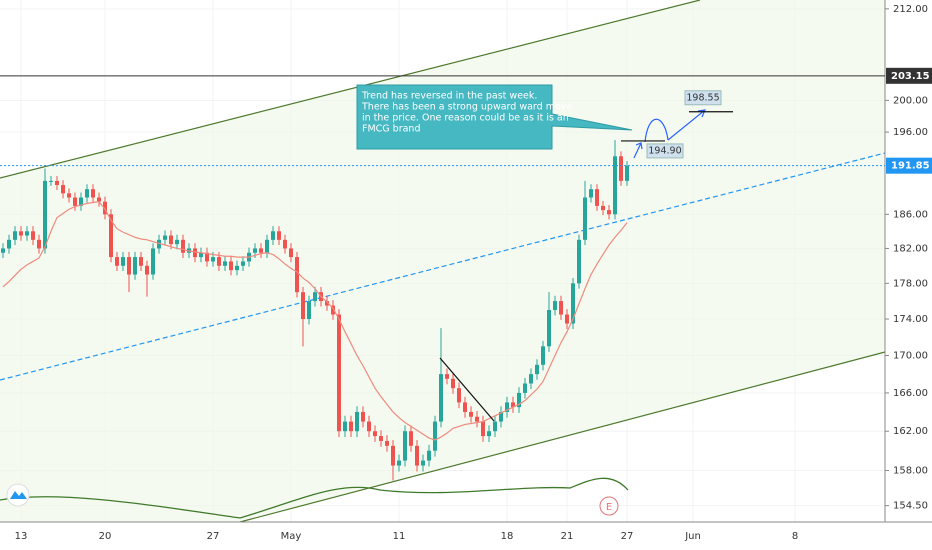 The height and width of the screenshot is (550, 932). I want to click on target-label: 194.90, so click(664, 150).